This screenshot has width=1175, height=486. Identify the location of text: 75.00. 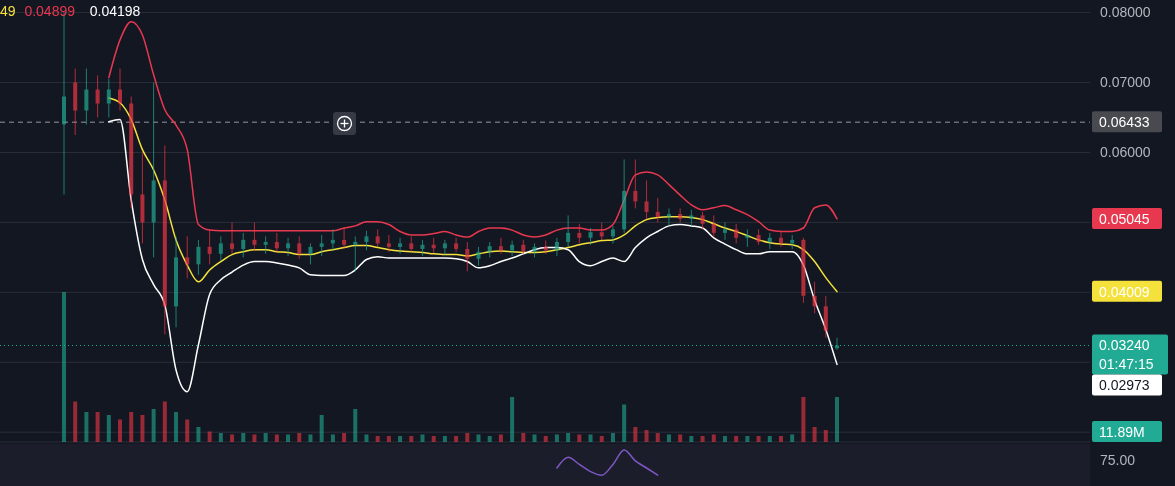
(1118, 460).